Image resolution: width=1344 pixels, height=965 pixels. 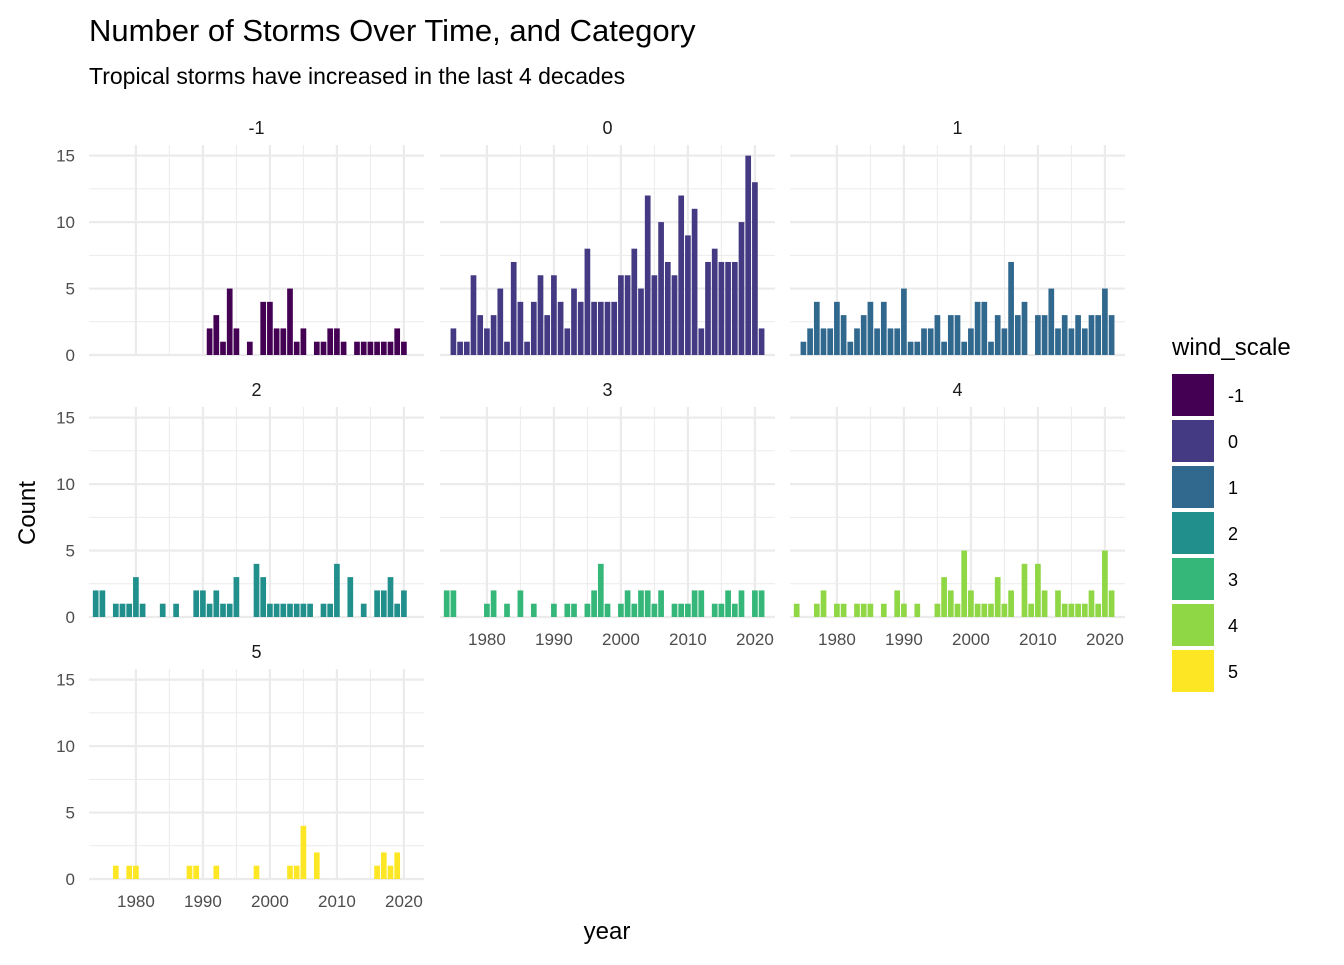 I want to click on bar-2-2005, so click(x=303, y=610).